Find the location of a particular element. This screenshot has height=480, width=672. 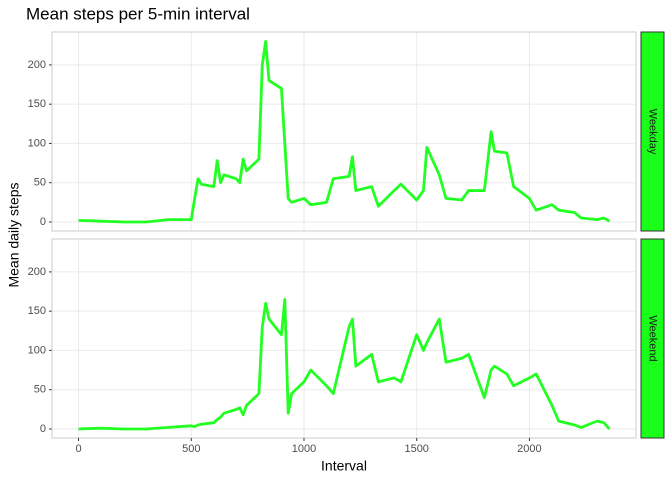

facet-label: Weekday is located at coordinates (653, 132).